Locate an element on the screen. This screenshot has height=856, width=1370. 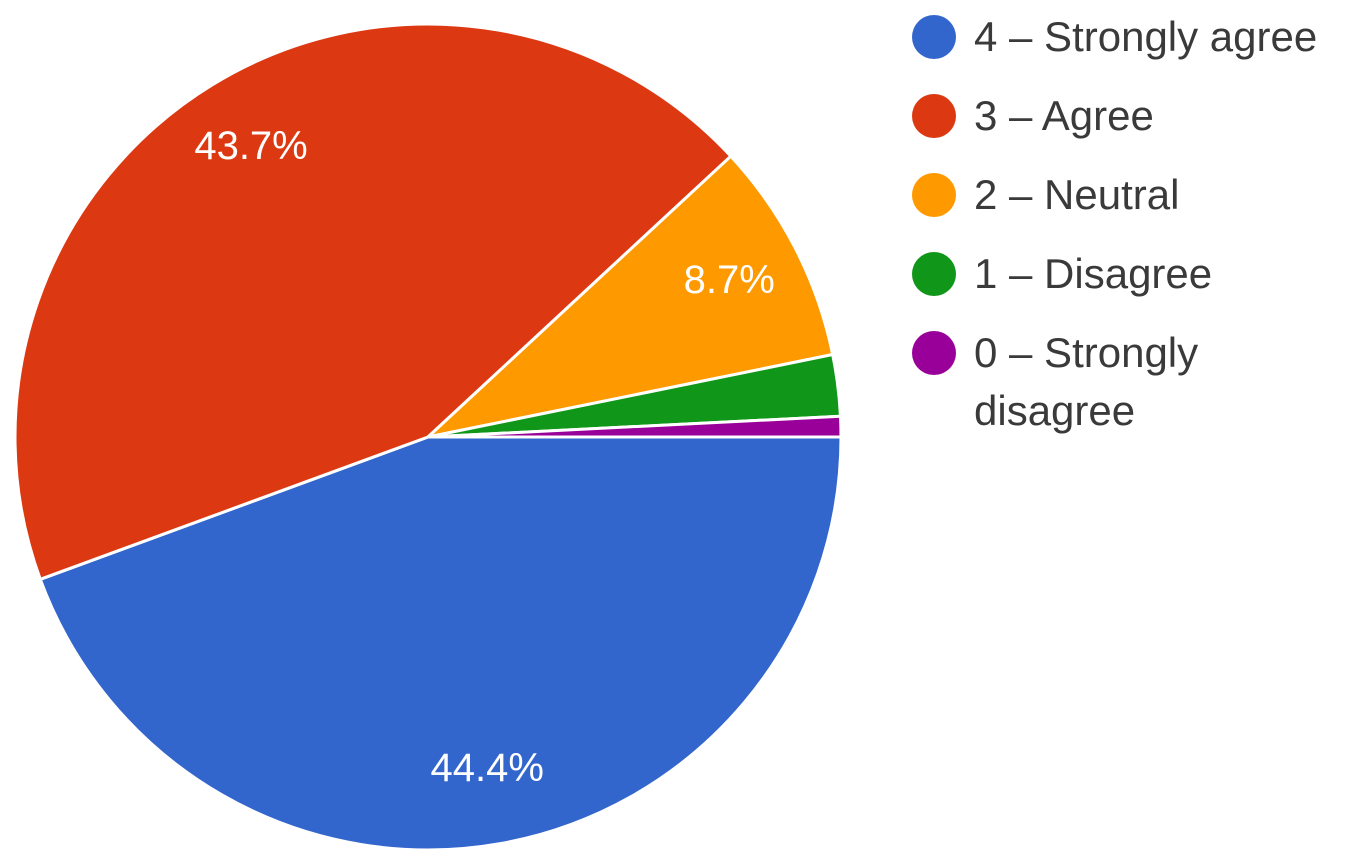
legend-item-agree: 3 – Agree is located at coordinates (1137, 116).